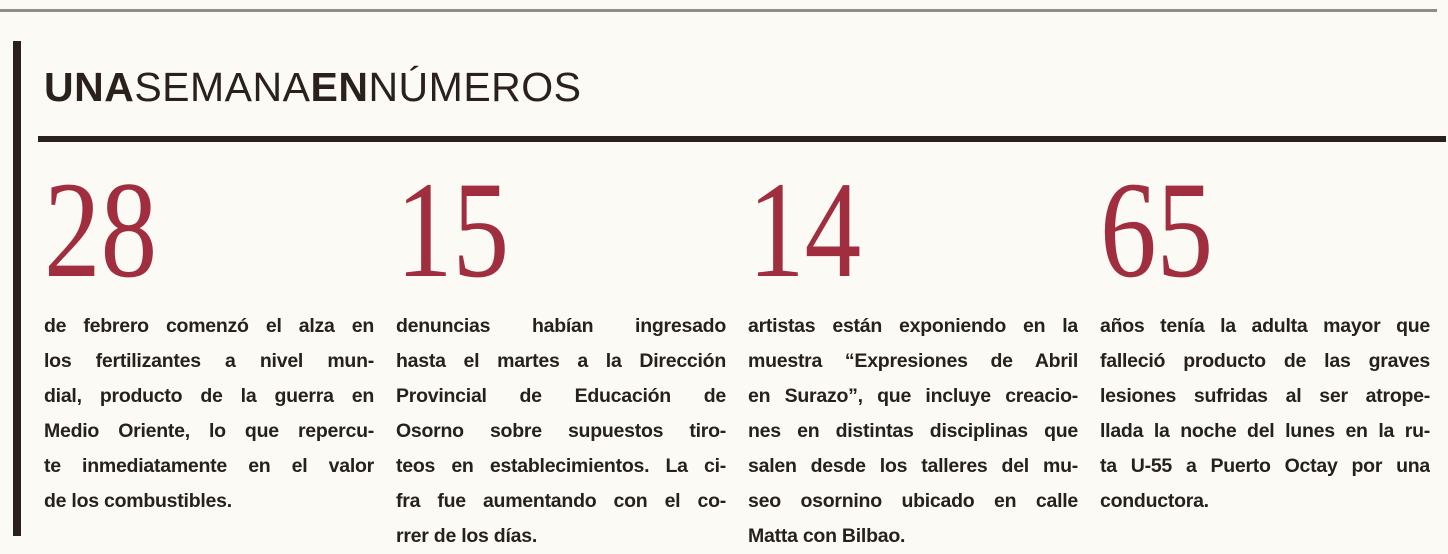 Image resolution: width=1448 pixels, height=554 pixels. I want to click on left-vertical-bar, so click(17, 288).